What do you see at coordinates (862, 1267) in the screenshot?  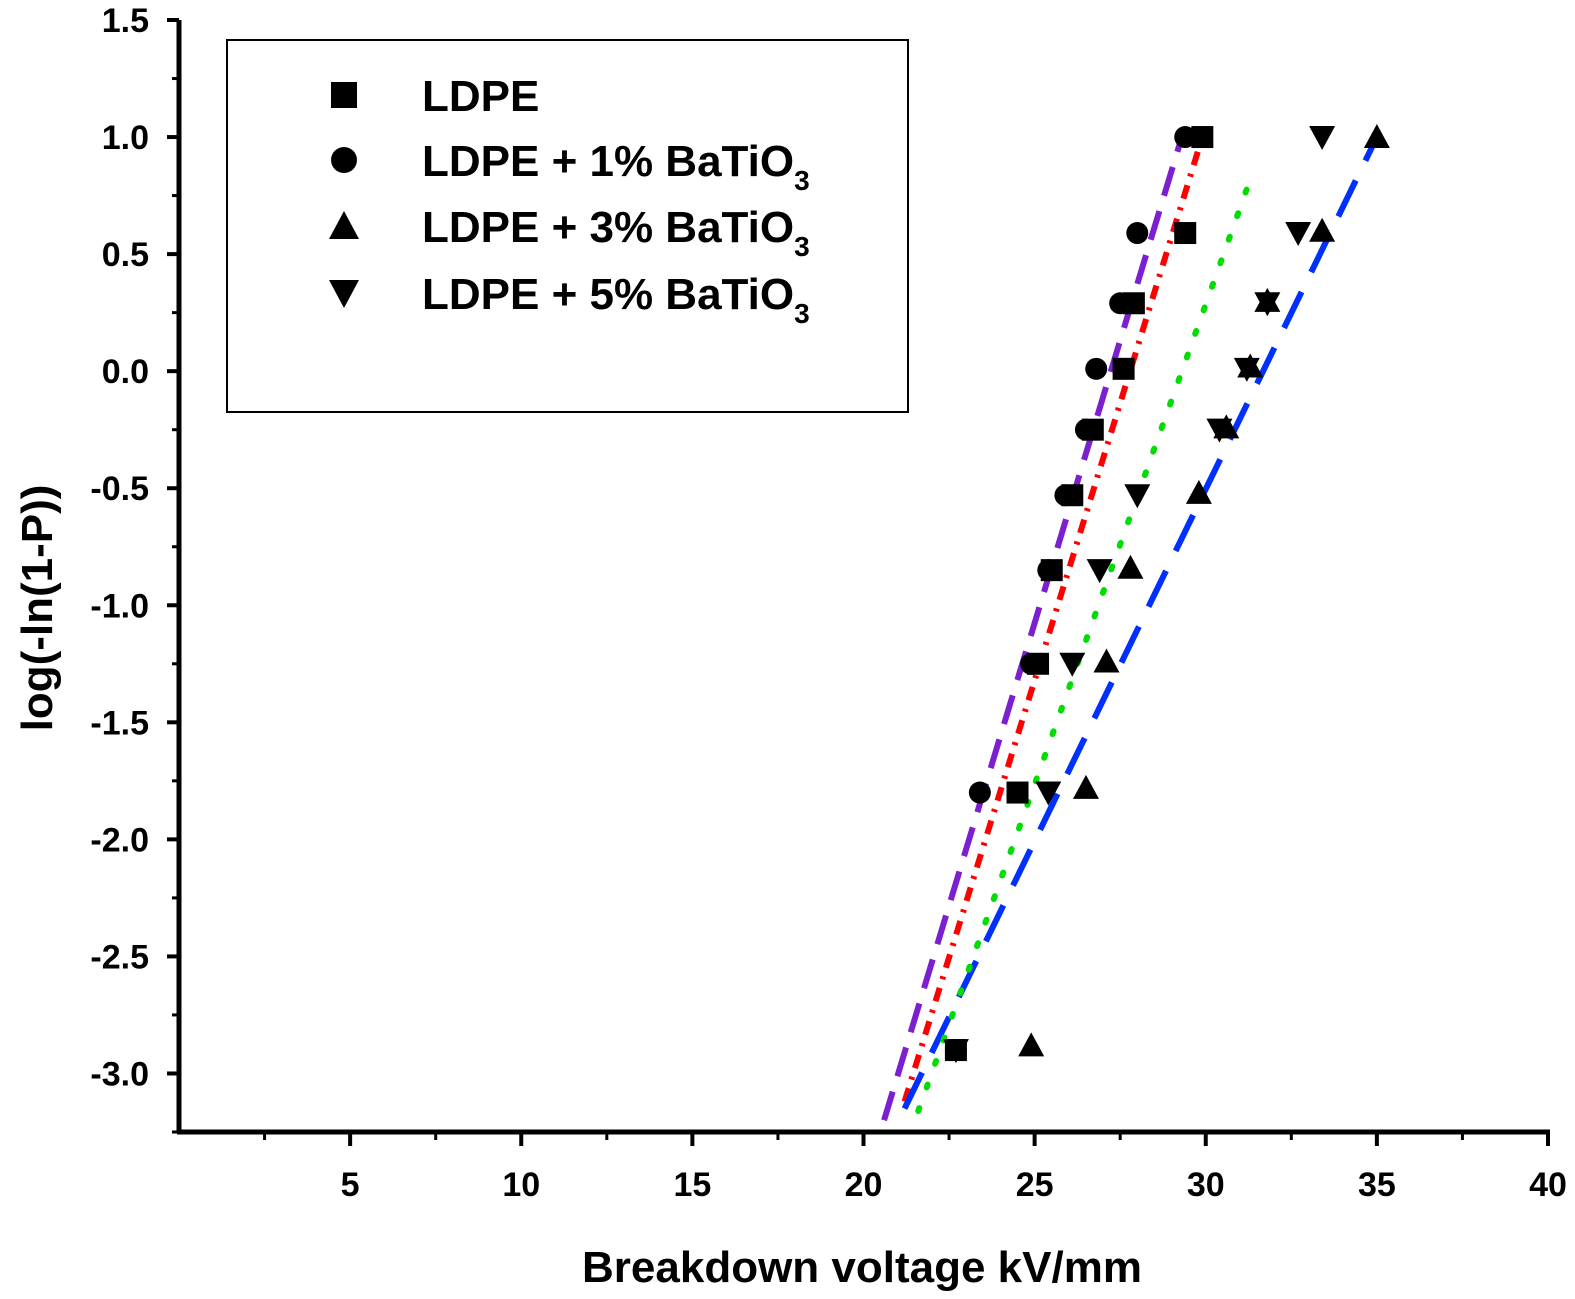 I see `x-axis-title: Breakdown voltage kV/mm` at bounding box center [862, 1267].